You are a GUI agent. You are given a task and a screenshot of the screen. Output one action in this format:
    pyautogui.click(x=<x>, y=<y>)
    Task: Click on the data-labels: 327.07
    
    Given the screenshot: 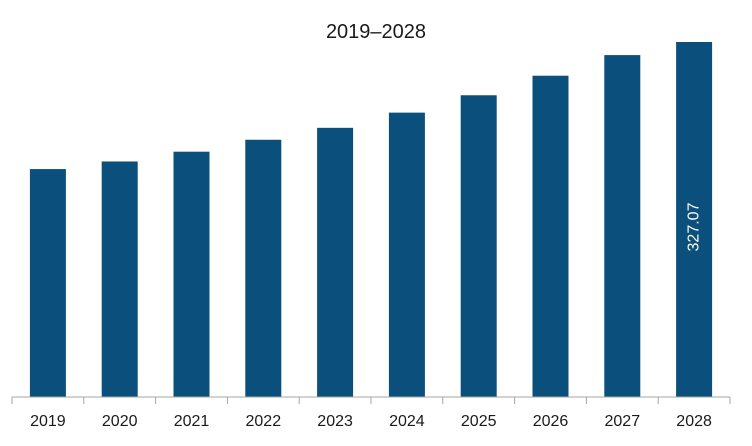 What is the action you would take?
    pyautogui.click(x=694, y=226)
    